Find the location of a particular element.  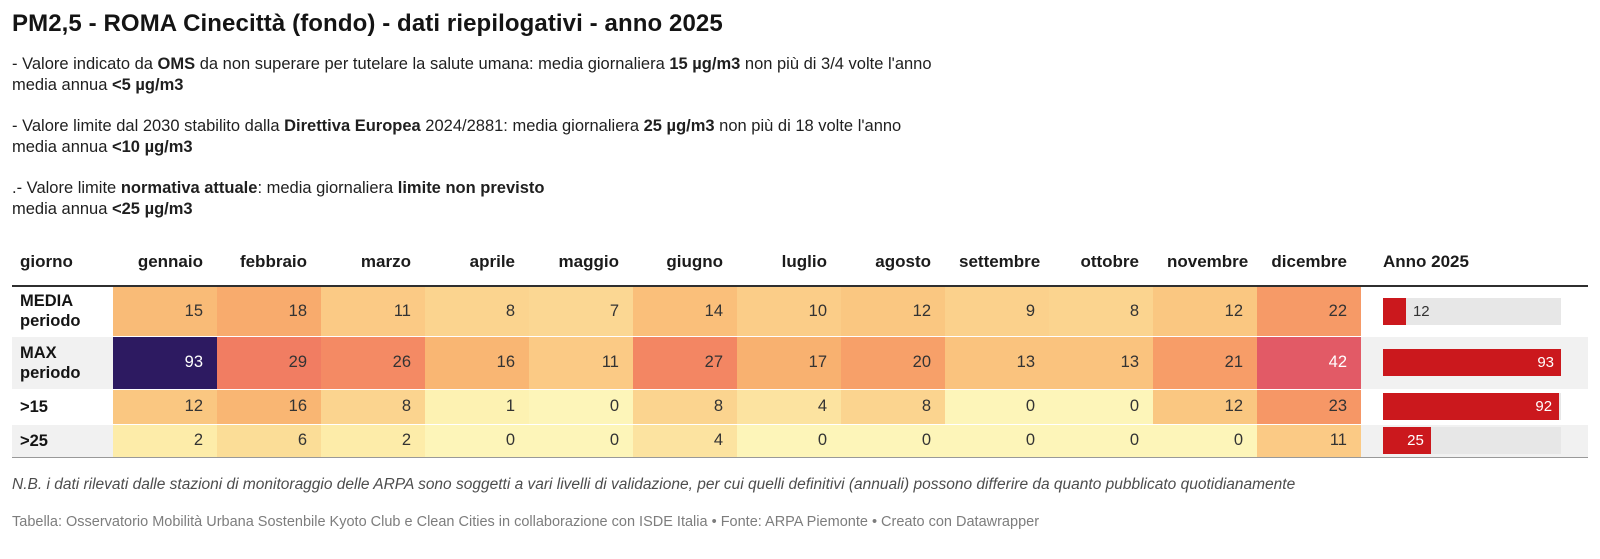

column-header-giorno: giorno is located at coordinates (62, 266).